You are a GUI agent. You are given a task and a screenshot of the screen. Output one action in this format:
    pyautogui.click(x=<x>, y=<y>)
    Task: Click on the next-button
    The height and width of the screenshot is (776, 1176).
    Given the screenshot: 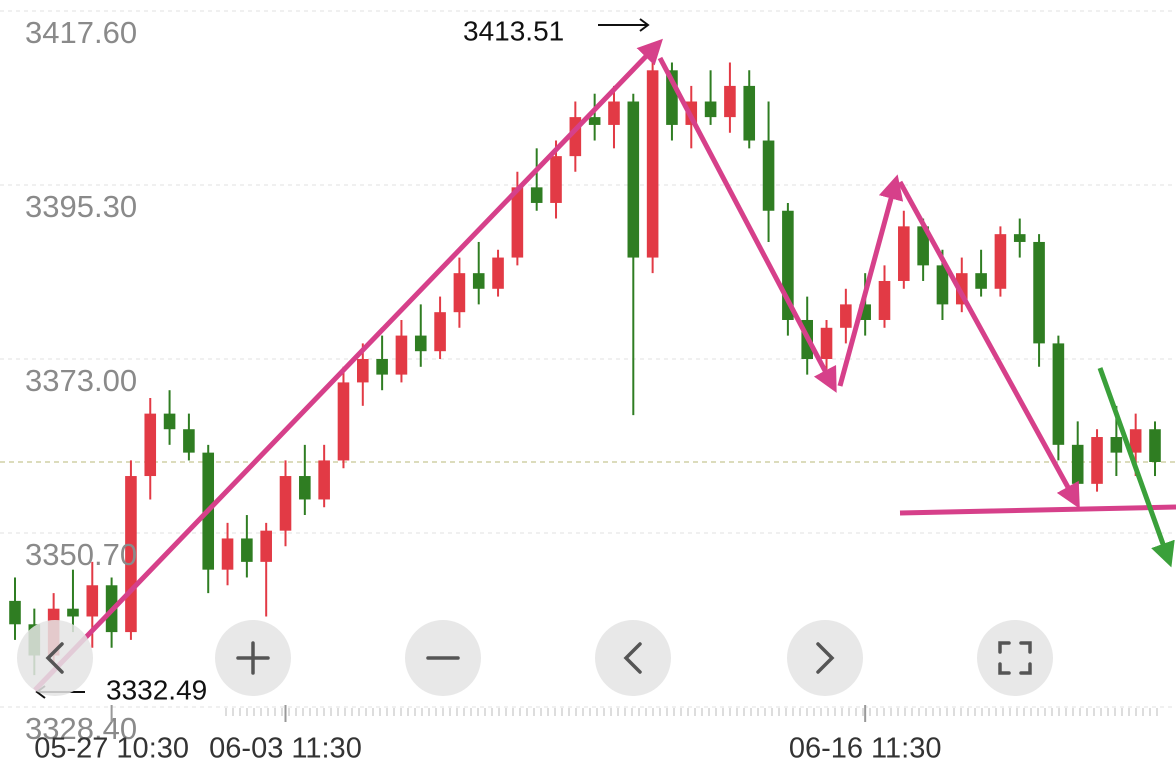 What is the action you would take?
    pyautogui.click(x=825, y=658)
    